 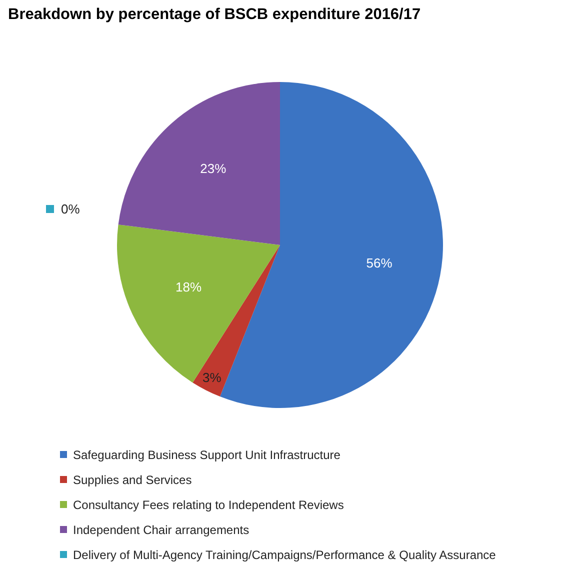 I want to click on data-label: 3%, so click(x=212, y=378).